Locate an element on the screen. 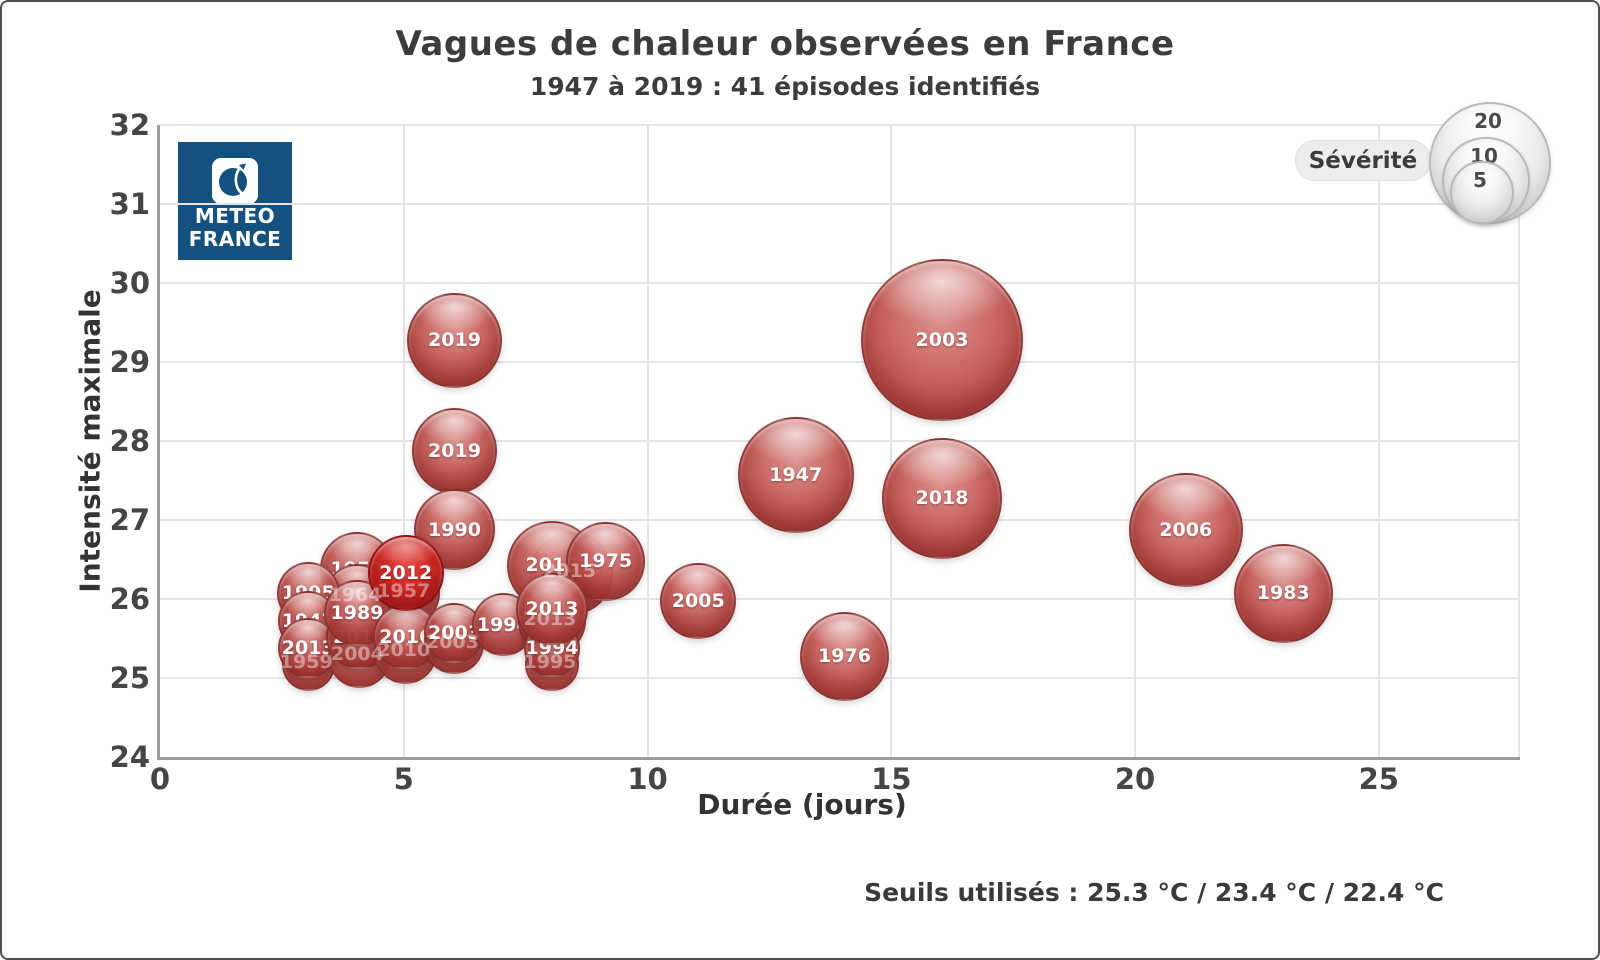  bubble-label: 1976 is located at coordinates (844, 656).